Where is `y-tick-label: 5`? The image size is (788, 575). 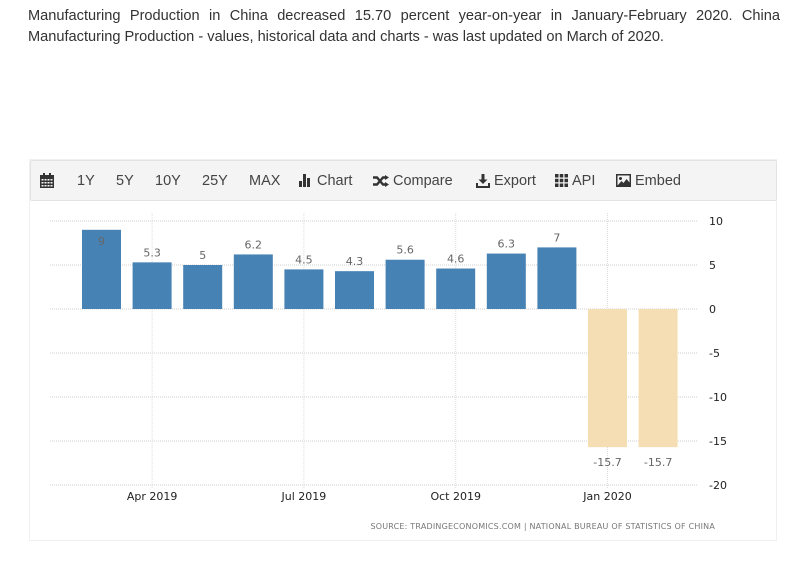 y-tick-label: 5 is located at coordinates (712, 265).